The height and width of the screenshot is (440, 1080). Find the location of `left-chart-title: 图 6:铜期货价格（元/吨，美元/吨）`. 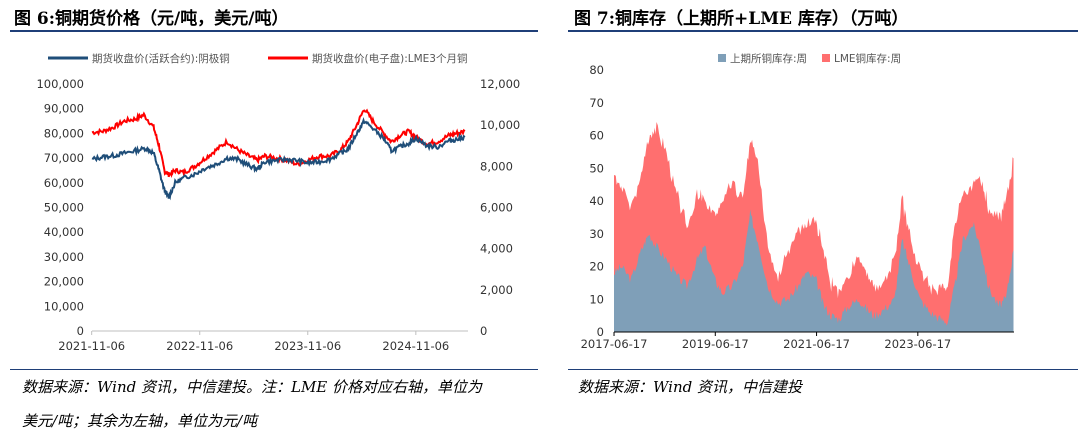

left-chart-title: 图 6:铜期货价格（元/吨，美元/吨） is located at coordinates (151, 19).